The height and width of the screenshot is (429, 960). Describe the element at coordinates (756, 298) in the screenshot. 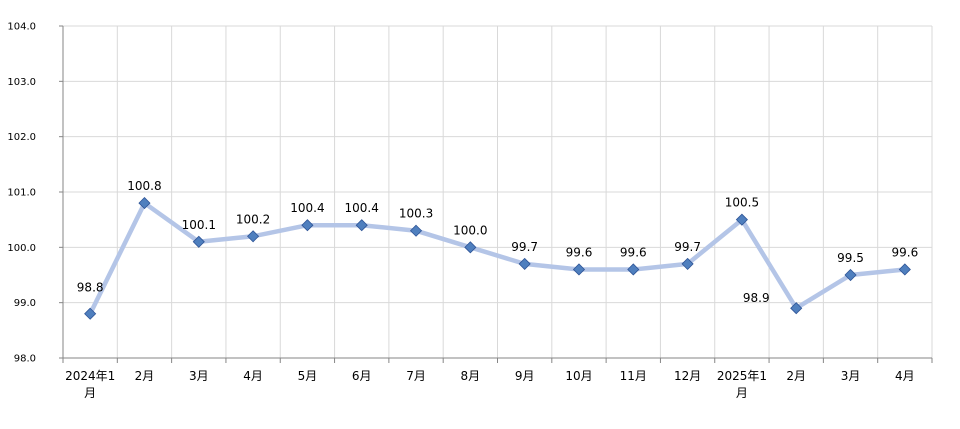

I see `data-label: 98.9` at that location.